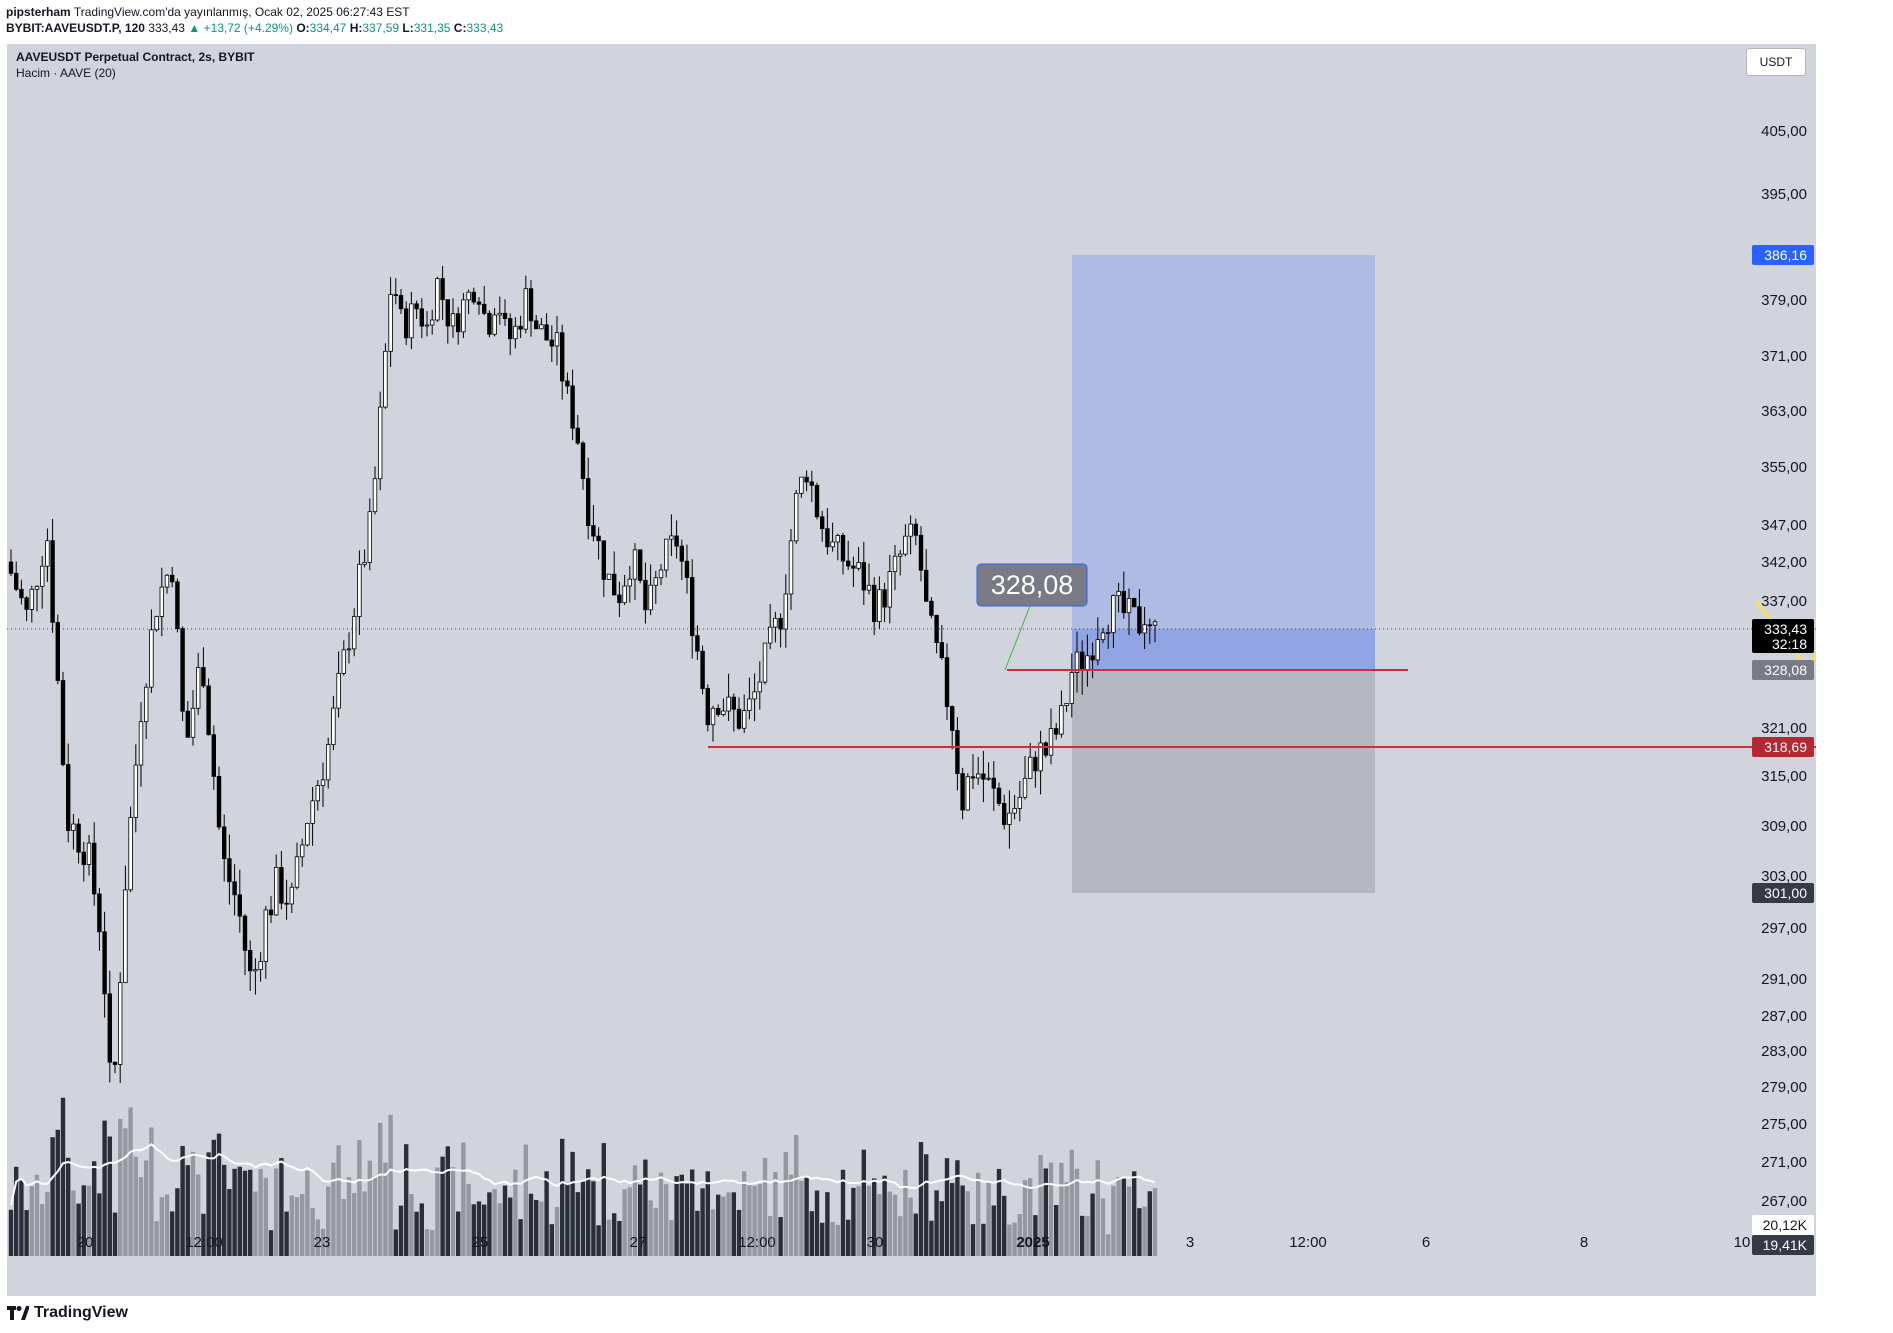  What do you see at coordinates (1784, 525) in the screenshot?
I see `y-axis-tick-label: 347,00` at bounding box center [1784, 525].